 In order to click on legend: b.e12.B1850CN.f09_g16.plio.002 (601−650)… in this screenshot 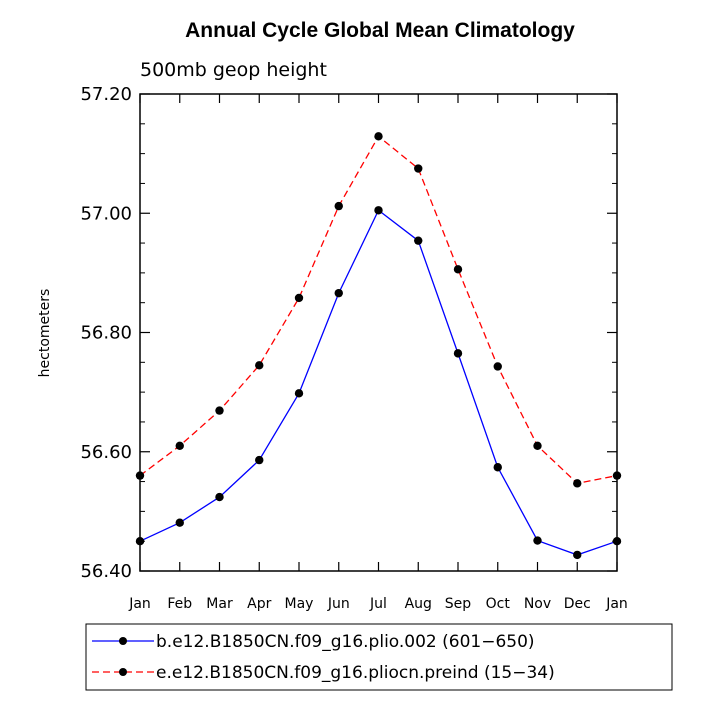, I will do `click(379, 657)`.